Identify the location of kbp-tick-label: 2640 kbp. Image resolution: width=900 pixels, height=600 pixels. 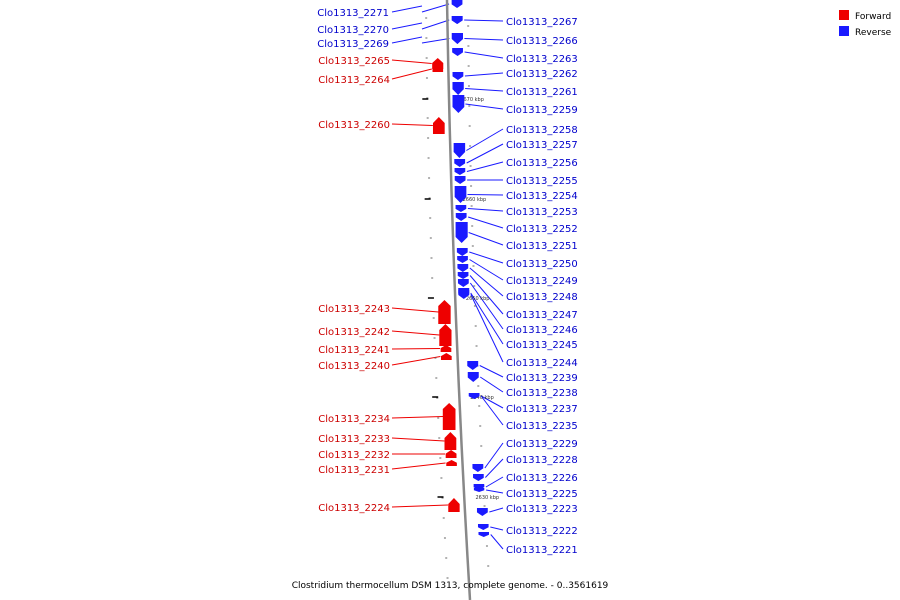
(482, 398).